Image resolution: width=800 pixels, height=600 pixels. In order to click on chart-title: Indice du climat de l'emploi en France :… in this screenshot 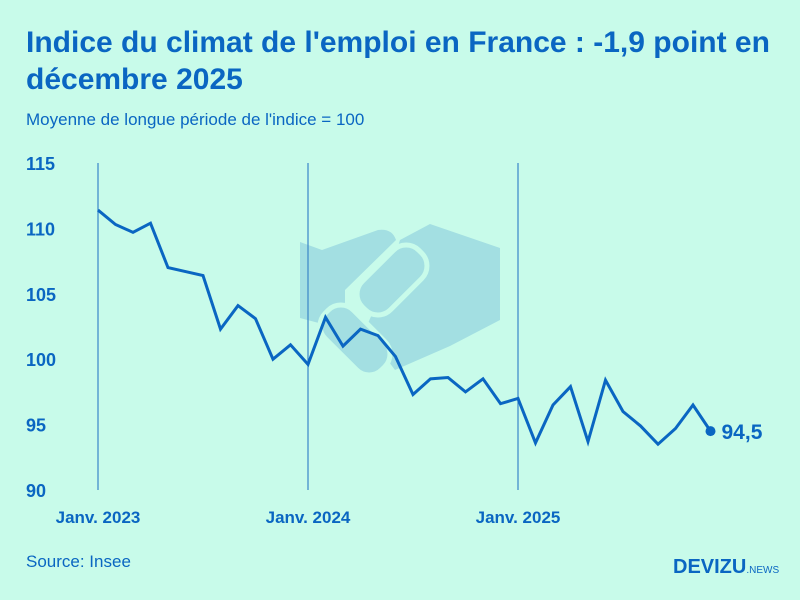, I will do `click(398, 61)`.